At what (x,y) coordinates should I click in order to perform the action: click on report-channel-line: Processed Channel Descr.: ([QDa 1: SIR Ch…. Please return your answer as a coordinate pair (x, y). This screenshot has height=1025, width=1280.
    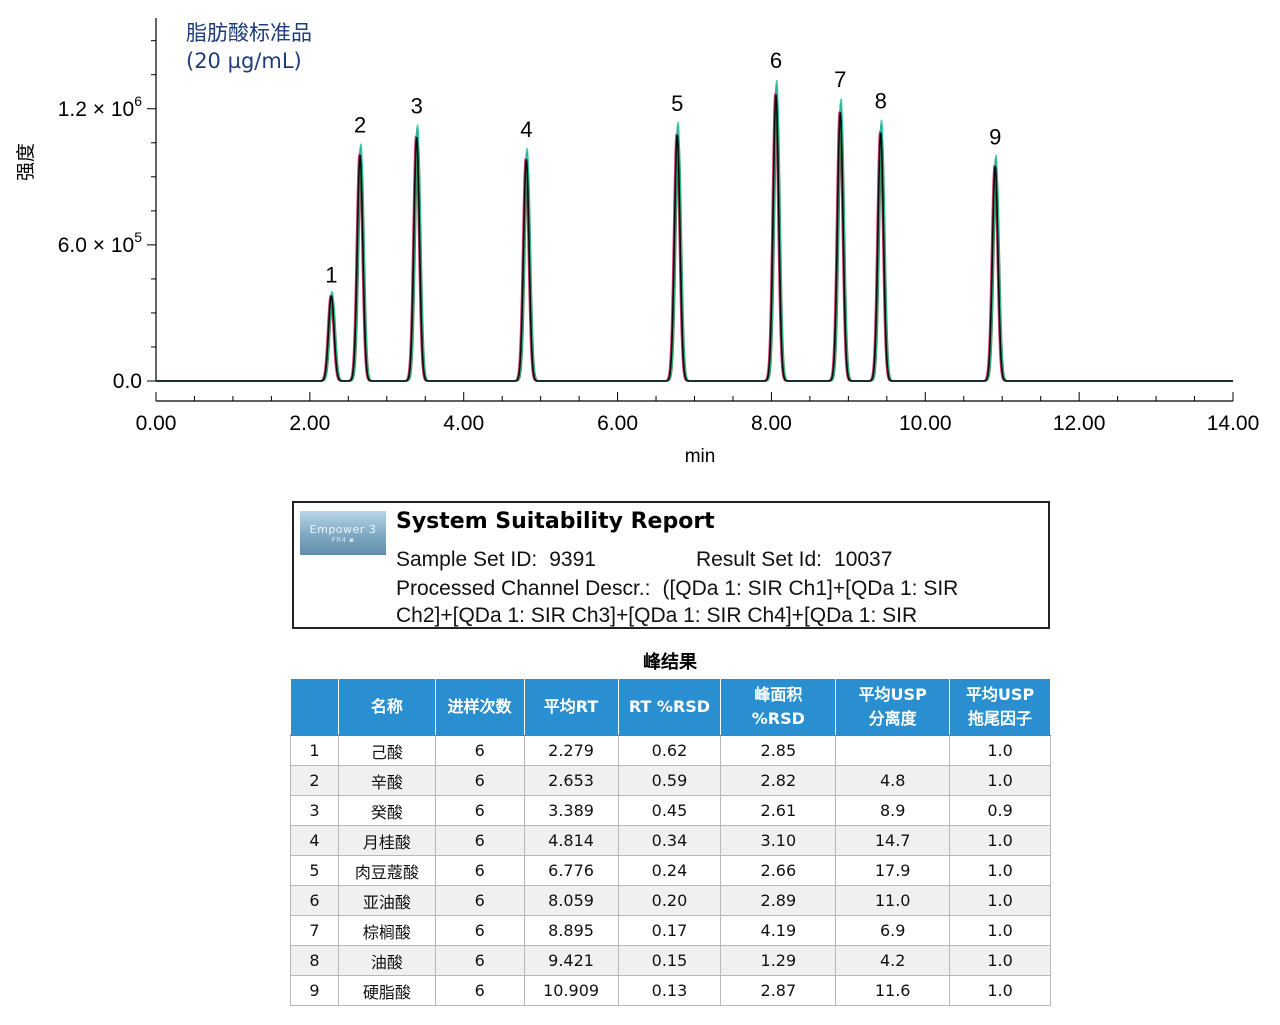
    Looking at the image, I should click on (677, 589).